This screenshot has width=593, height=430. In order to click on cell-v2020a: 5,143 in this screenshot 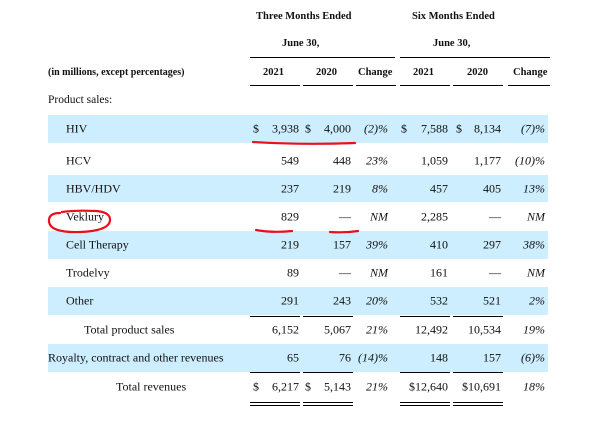, I will do `click(337, 386)`.